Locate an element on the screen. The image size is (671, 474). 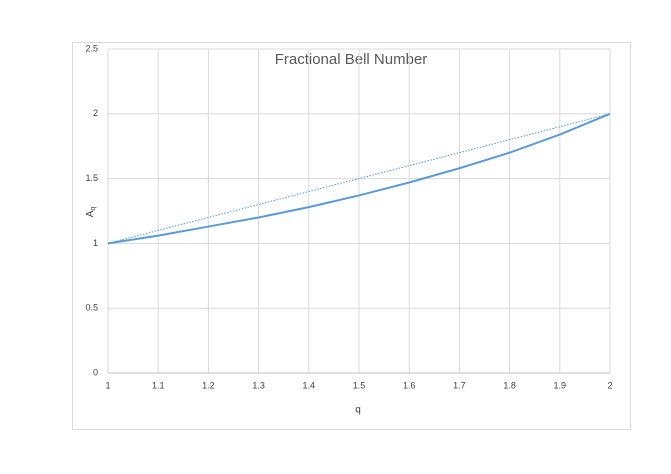
y-axis-label: Aq is located at coordinates (91, 212).